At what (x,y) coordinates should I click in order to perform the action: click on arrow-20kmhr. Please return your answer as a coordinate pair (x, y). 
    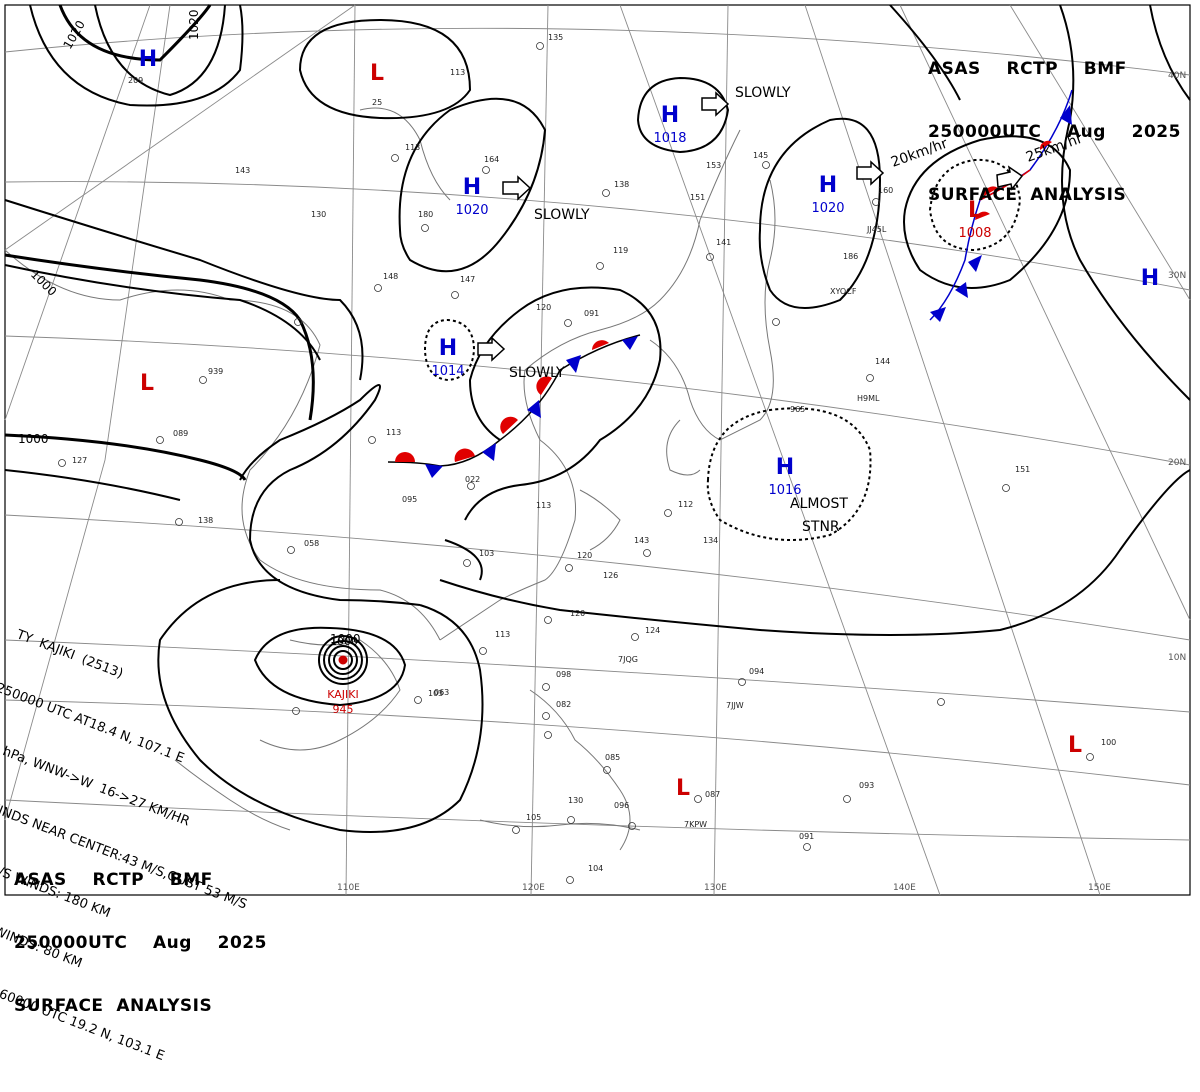
    Looking at the image, I should click on (870, 173).